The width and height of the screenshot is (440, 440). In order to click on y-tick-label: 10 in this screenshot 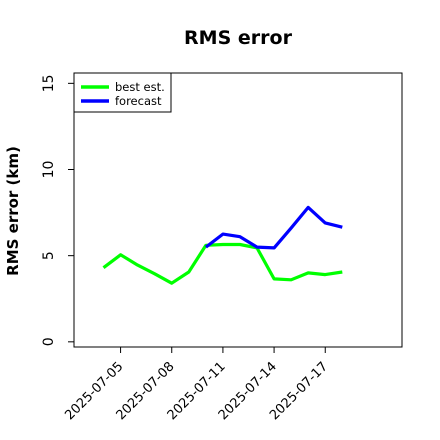, I will do `click(49, 170)`.